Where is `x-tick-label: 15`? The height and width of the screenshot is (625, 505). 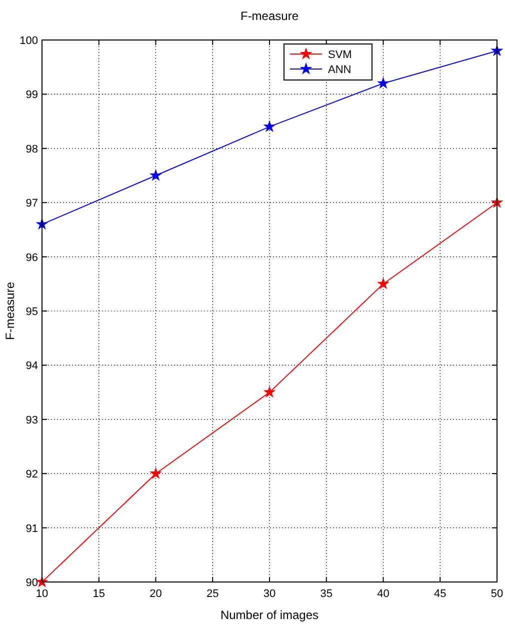
x-tick-label: 15 is located at coordinates (98, 594).